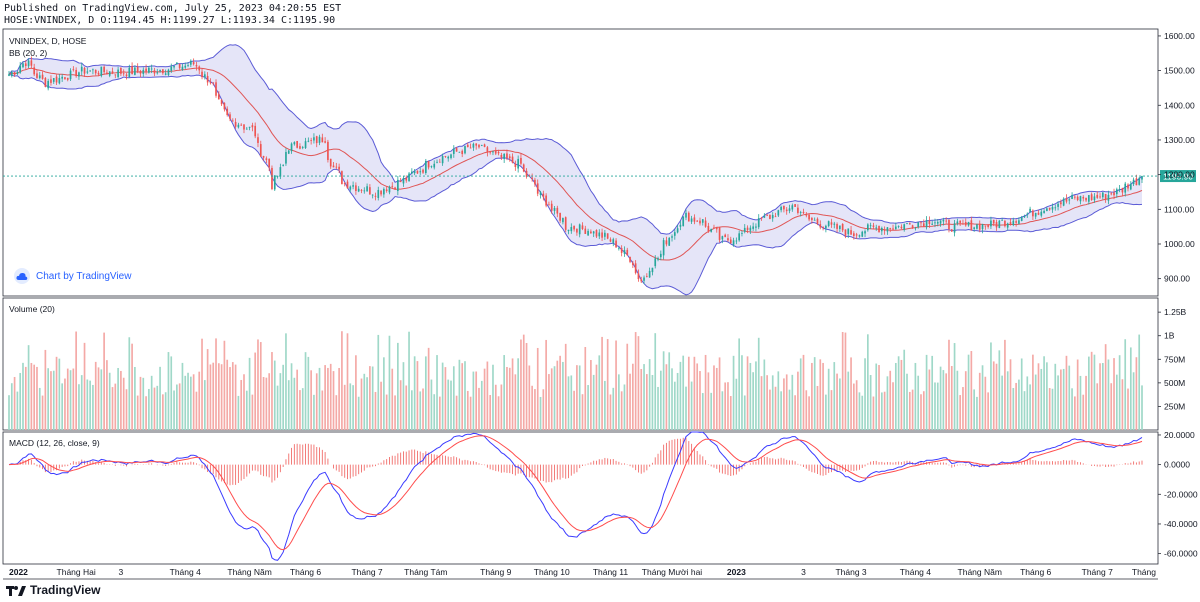 This screenshot has height=602, width=1200. Describe the element at coordinates (18, 572) in the screenshot. I see `time-tick-label: 2022` at that location.